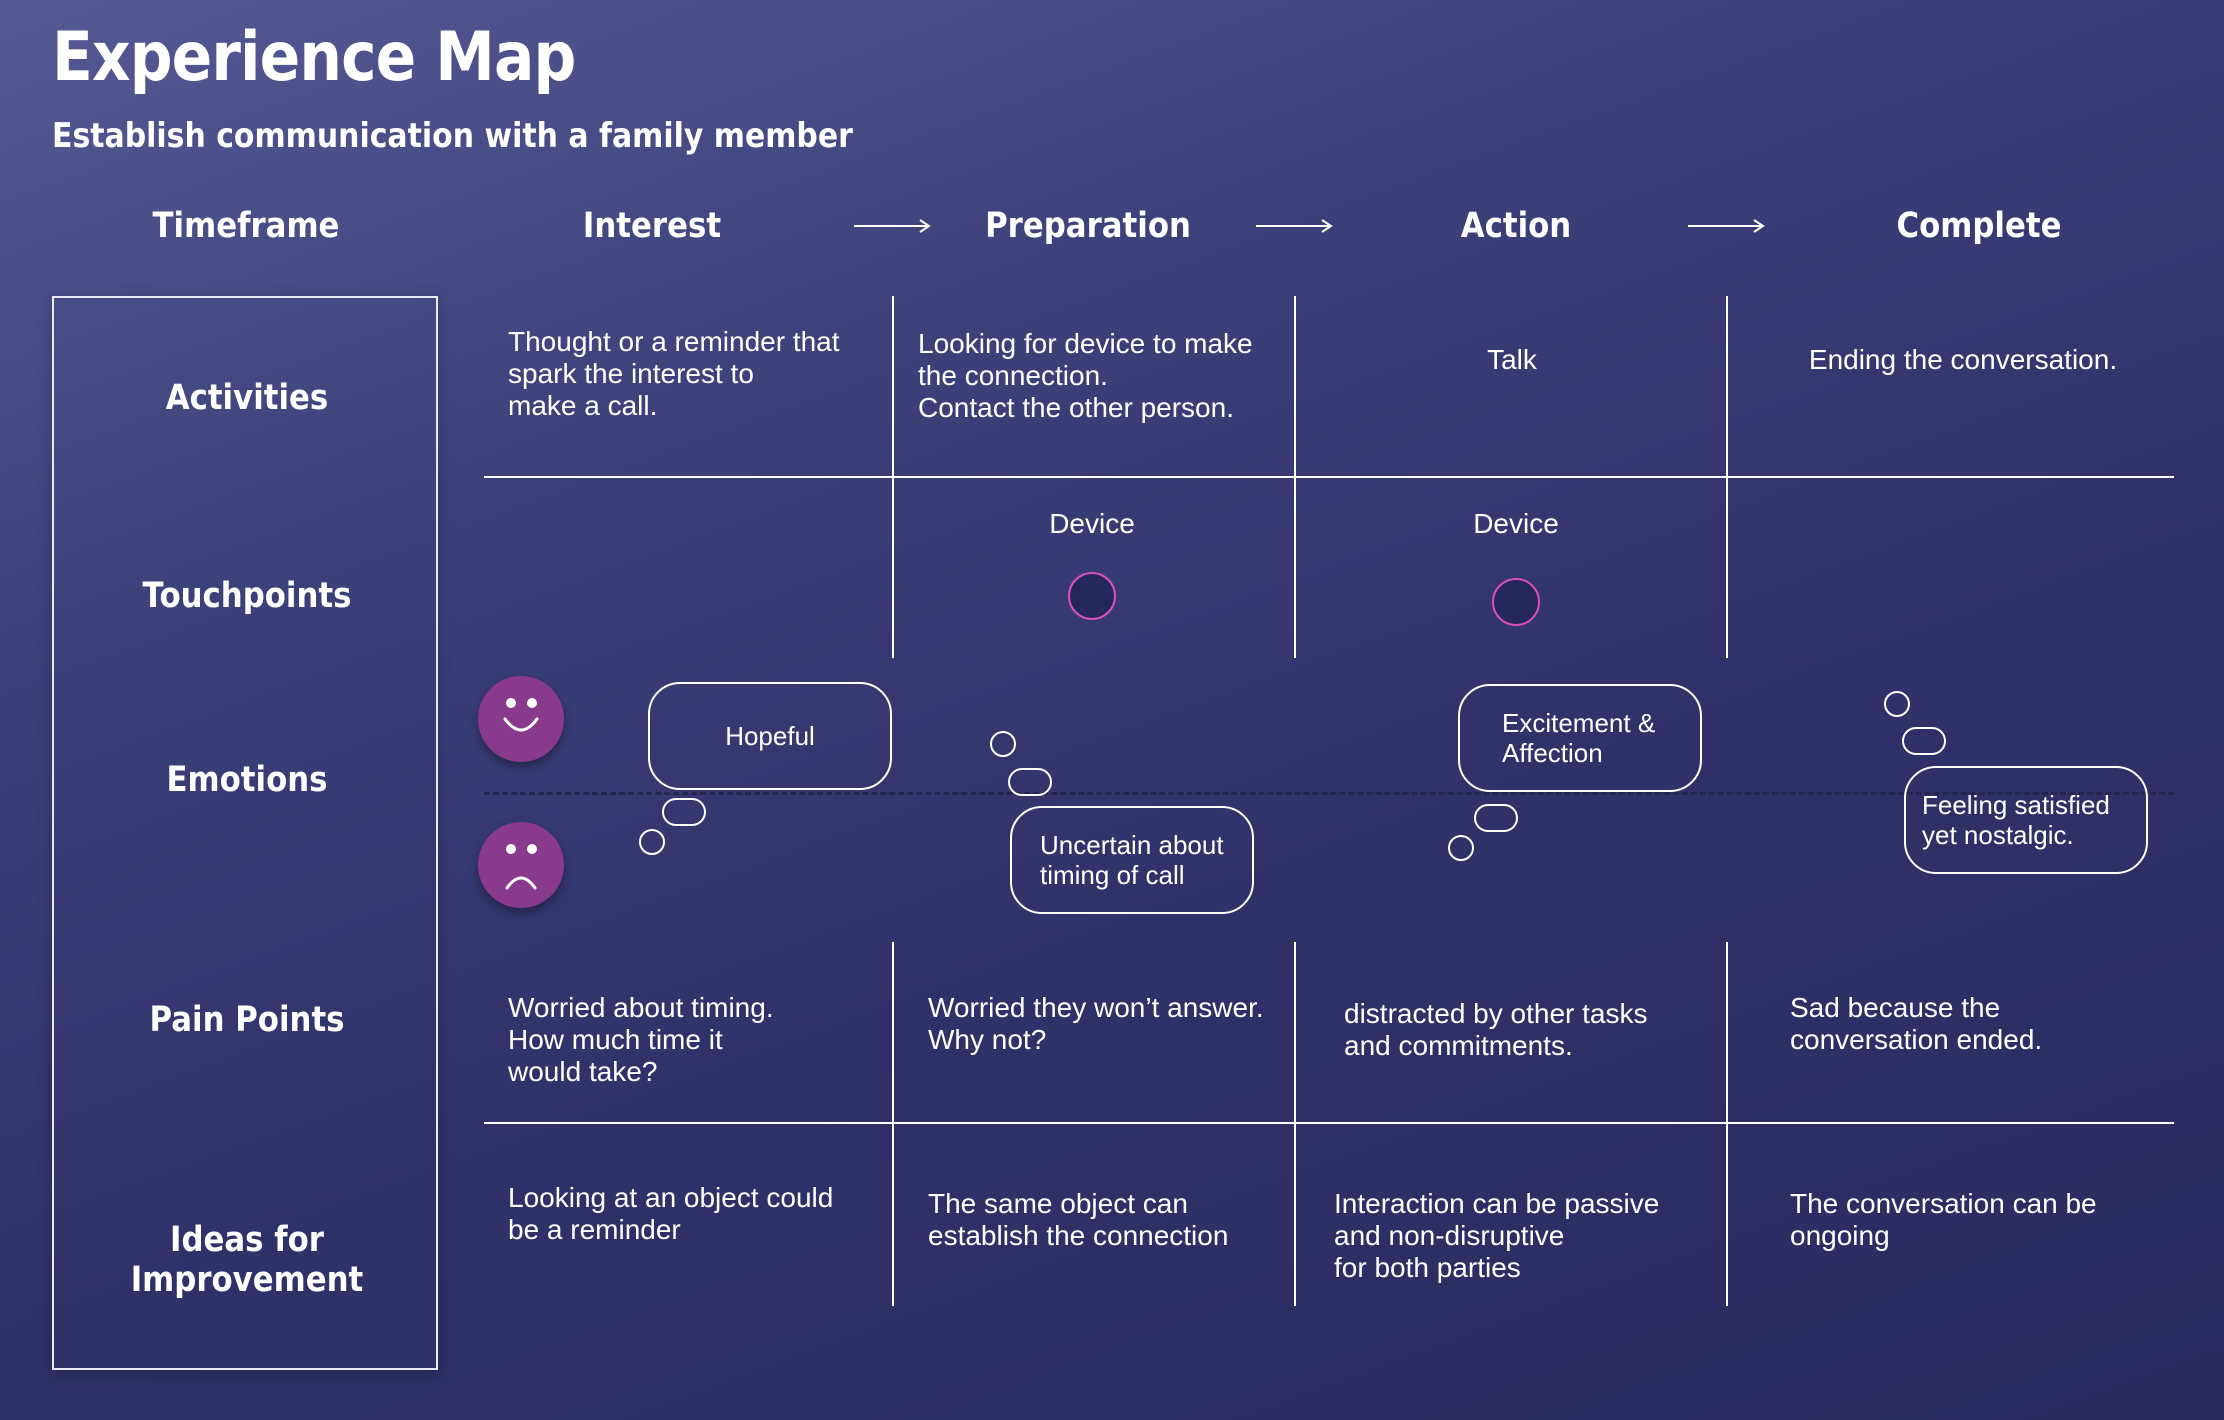 The height and width of the screenshot is (1420, 2224). What do you see at coordinates (652, 226) in the screenshot?
I see `stage-header-interest: Interest` at bounding box center [652, 226].